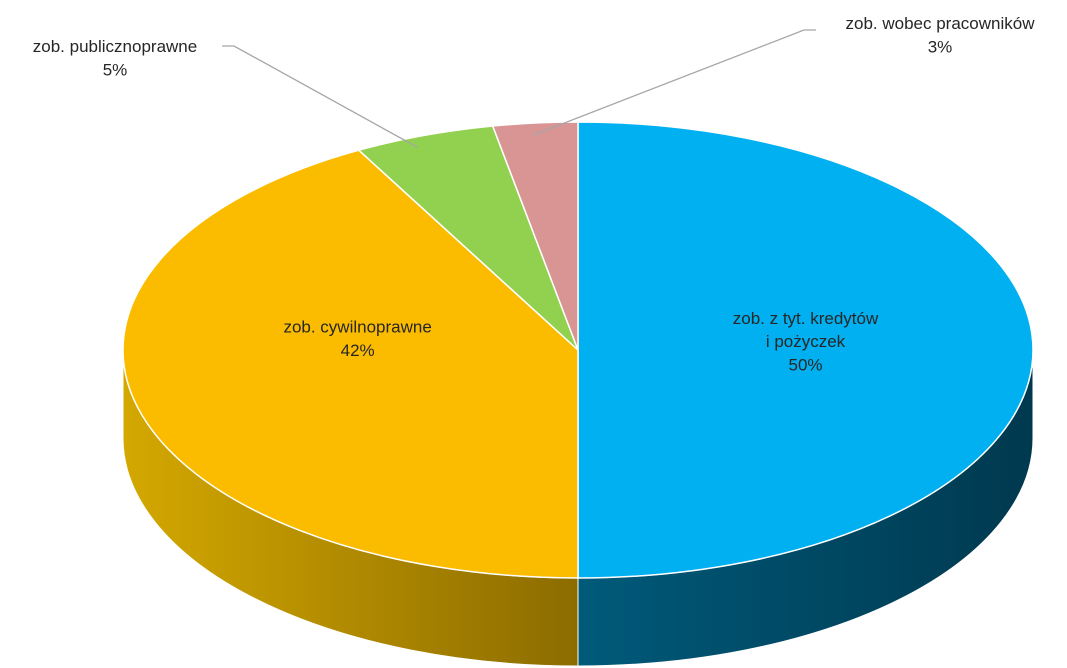 This screenshot has width=1067, height=668. What do you see at coordinates (940, 46) in the screenshot?
I see `slice-value-label: 3%` at bounding box center [940, 46].